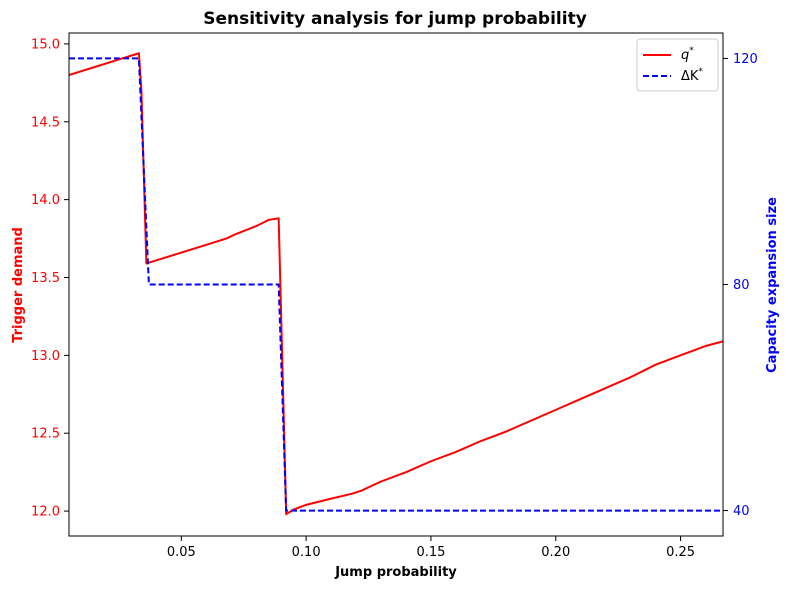 The width and height of the screenshot is (789, 589). I want to click on x-tick-label: 0.25, so click(680, 552).